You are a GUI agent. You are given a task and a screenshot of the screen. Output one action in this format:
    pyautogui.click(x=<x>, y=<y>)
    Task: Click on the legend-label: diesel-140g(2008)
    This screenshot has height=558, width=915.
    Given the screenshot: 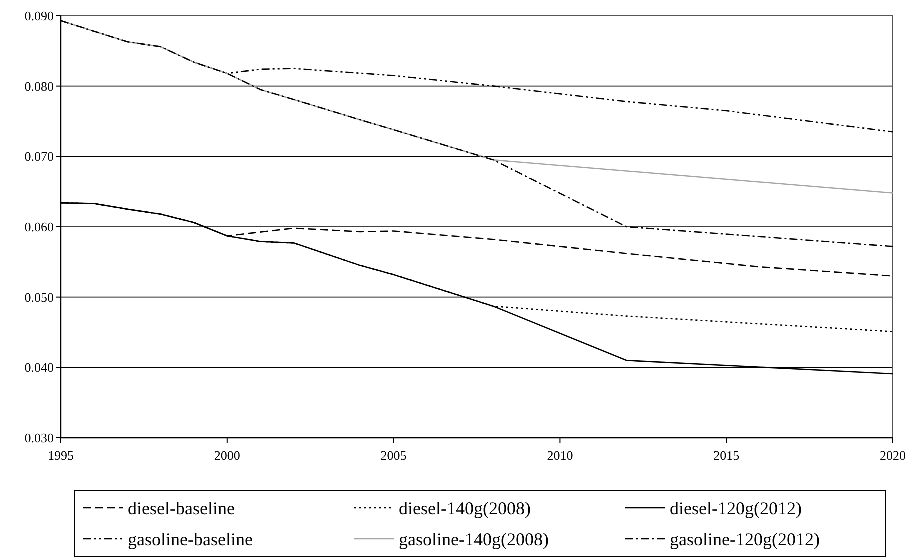 What is the action you would take?
    pyautogui.click(x=465, y=508)
    